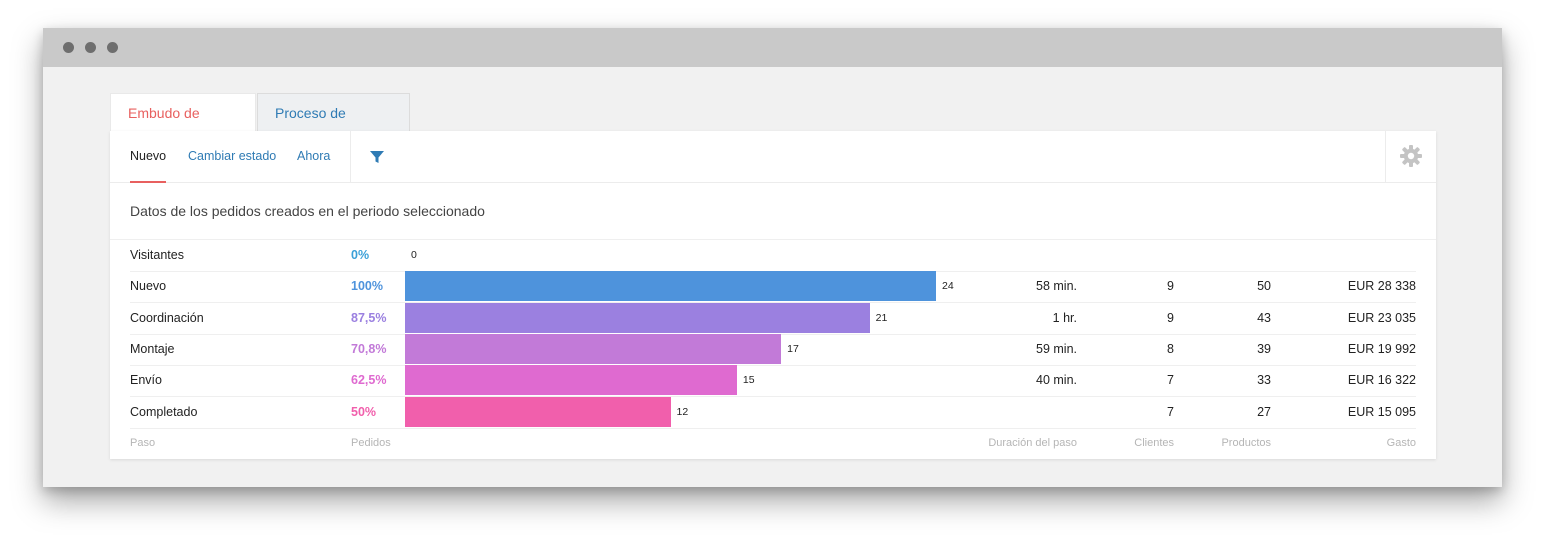 This screenshot has width=1562, height=558. I want to click on tab-embudo-de-ventas: Embudo de ventas, so click(183, 126).